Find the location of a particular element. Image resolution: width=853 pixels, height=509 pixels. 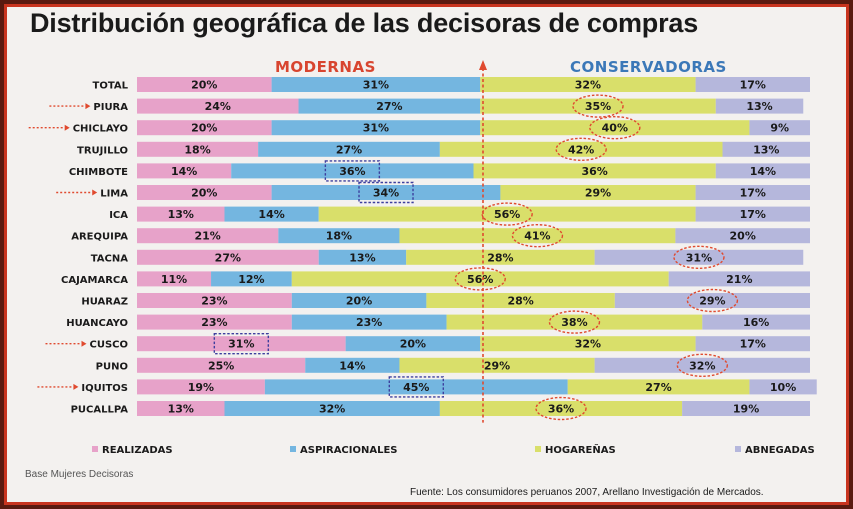

highlight-box is located at coordinates (352, 171).